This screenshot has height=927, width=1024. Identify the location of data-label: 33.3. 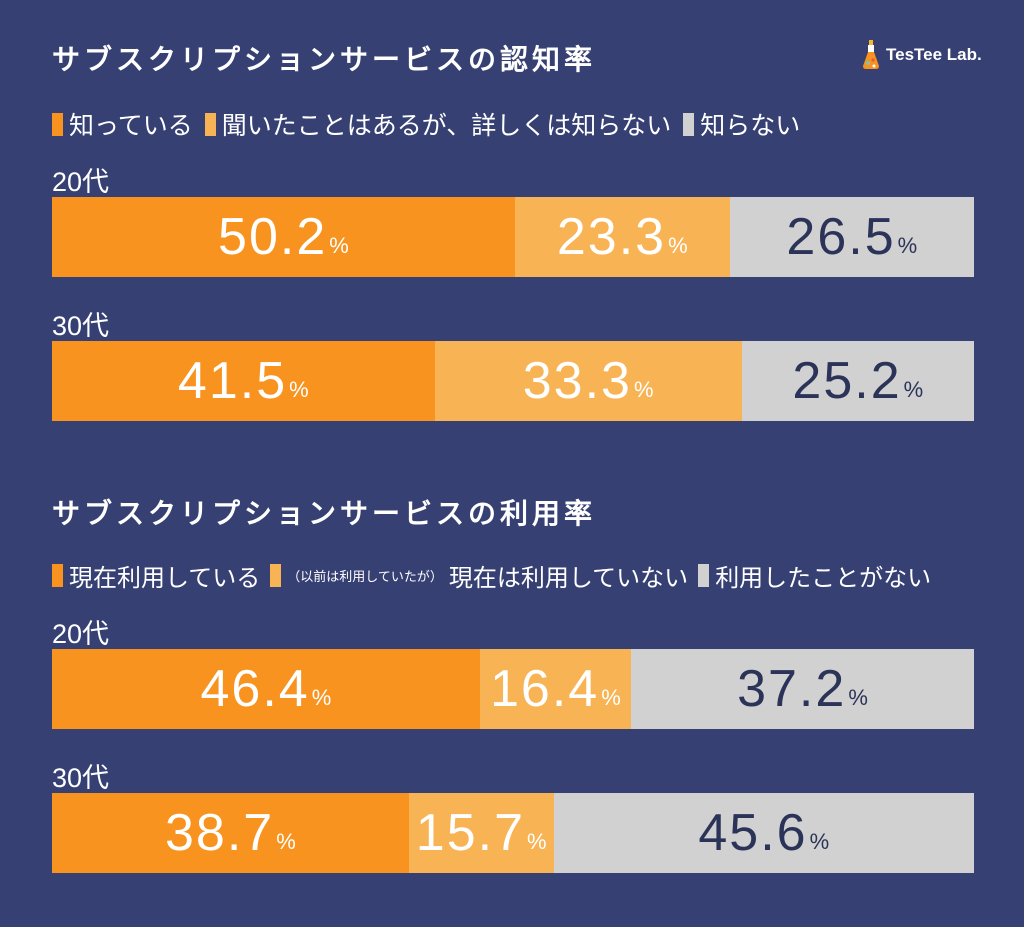
(577, 381).